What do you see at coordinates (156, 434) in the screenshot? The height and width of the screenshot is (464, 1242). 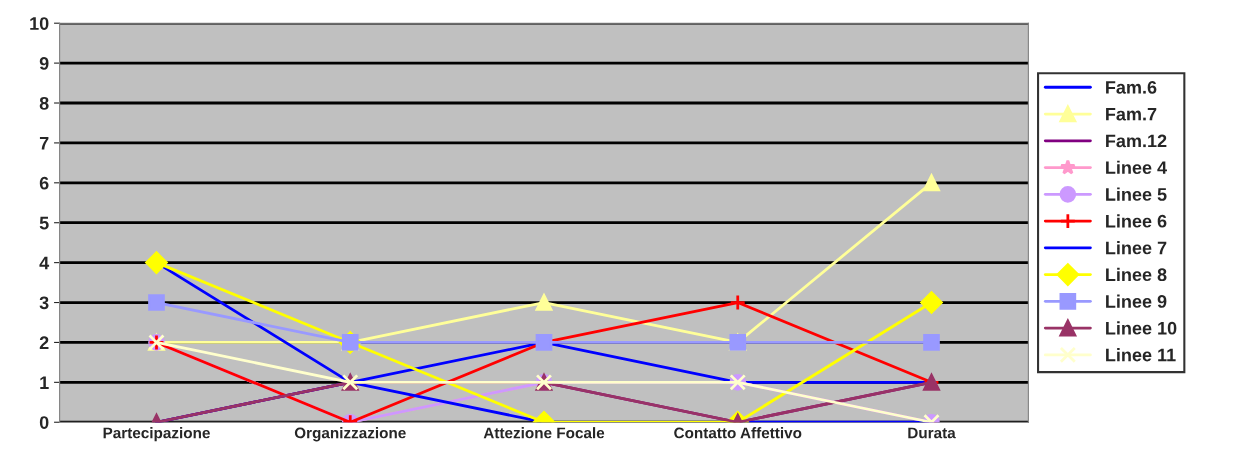 I see `x-tick-label: Partecipazione` at bounding box center [156, 434].